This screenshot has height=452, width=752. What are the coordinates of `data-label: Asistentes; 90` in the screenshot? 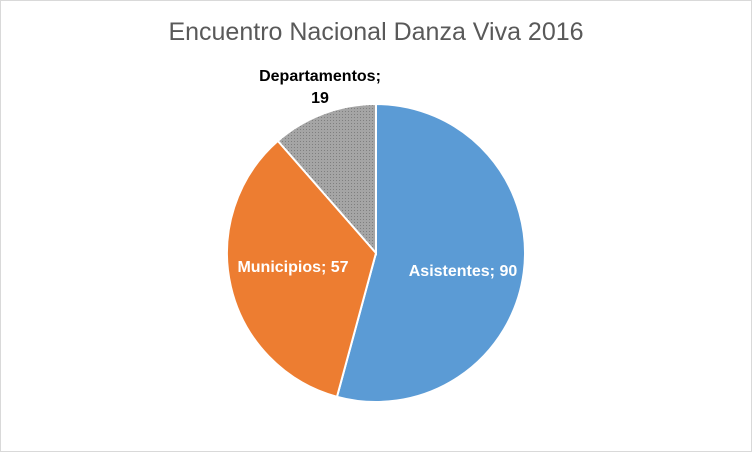 It's located at (463, 271).